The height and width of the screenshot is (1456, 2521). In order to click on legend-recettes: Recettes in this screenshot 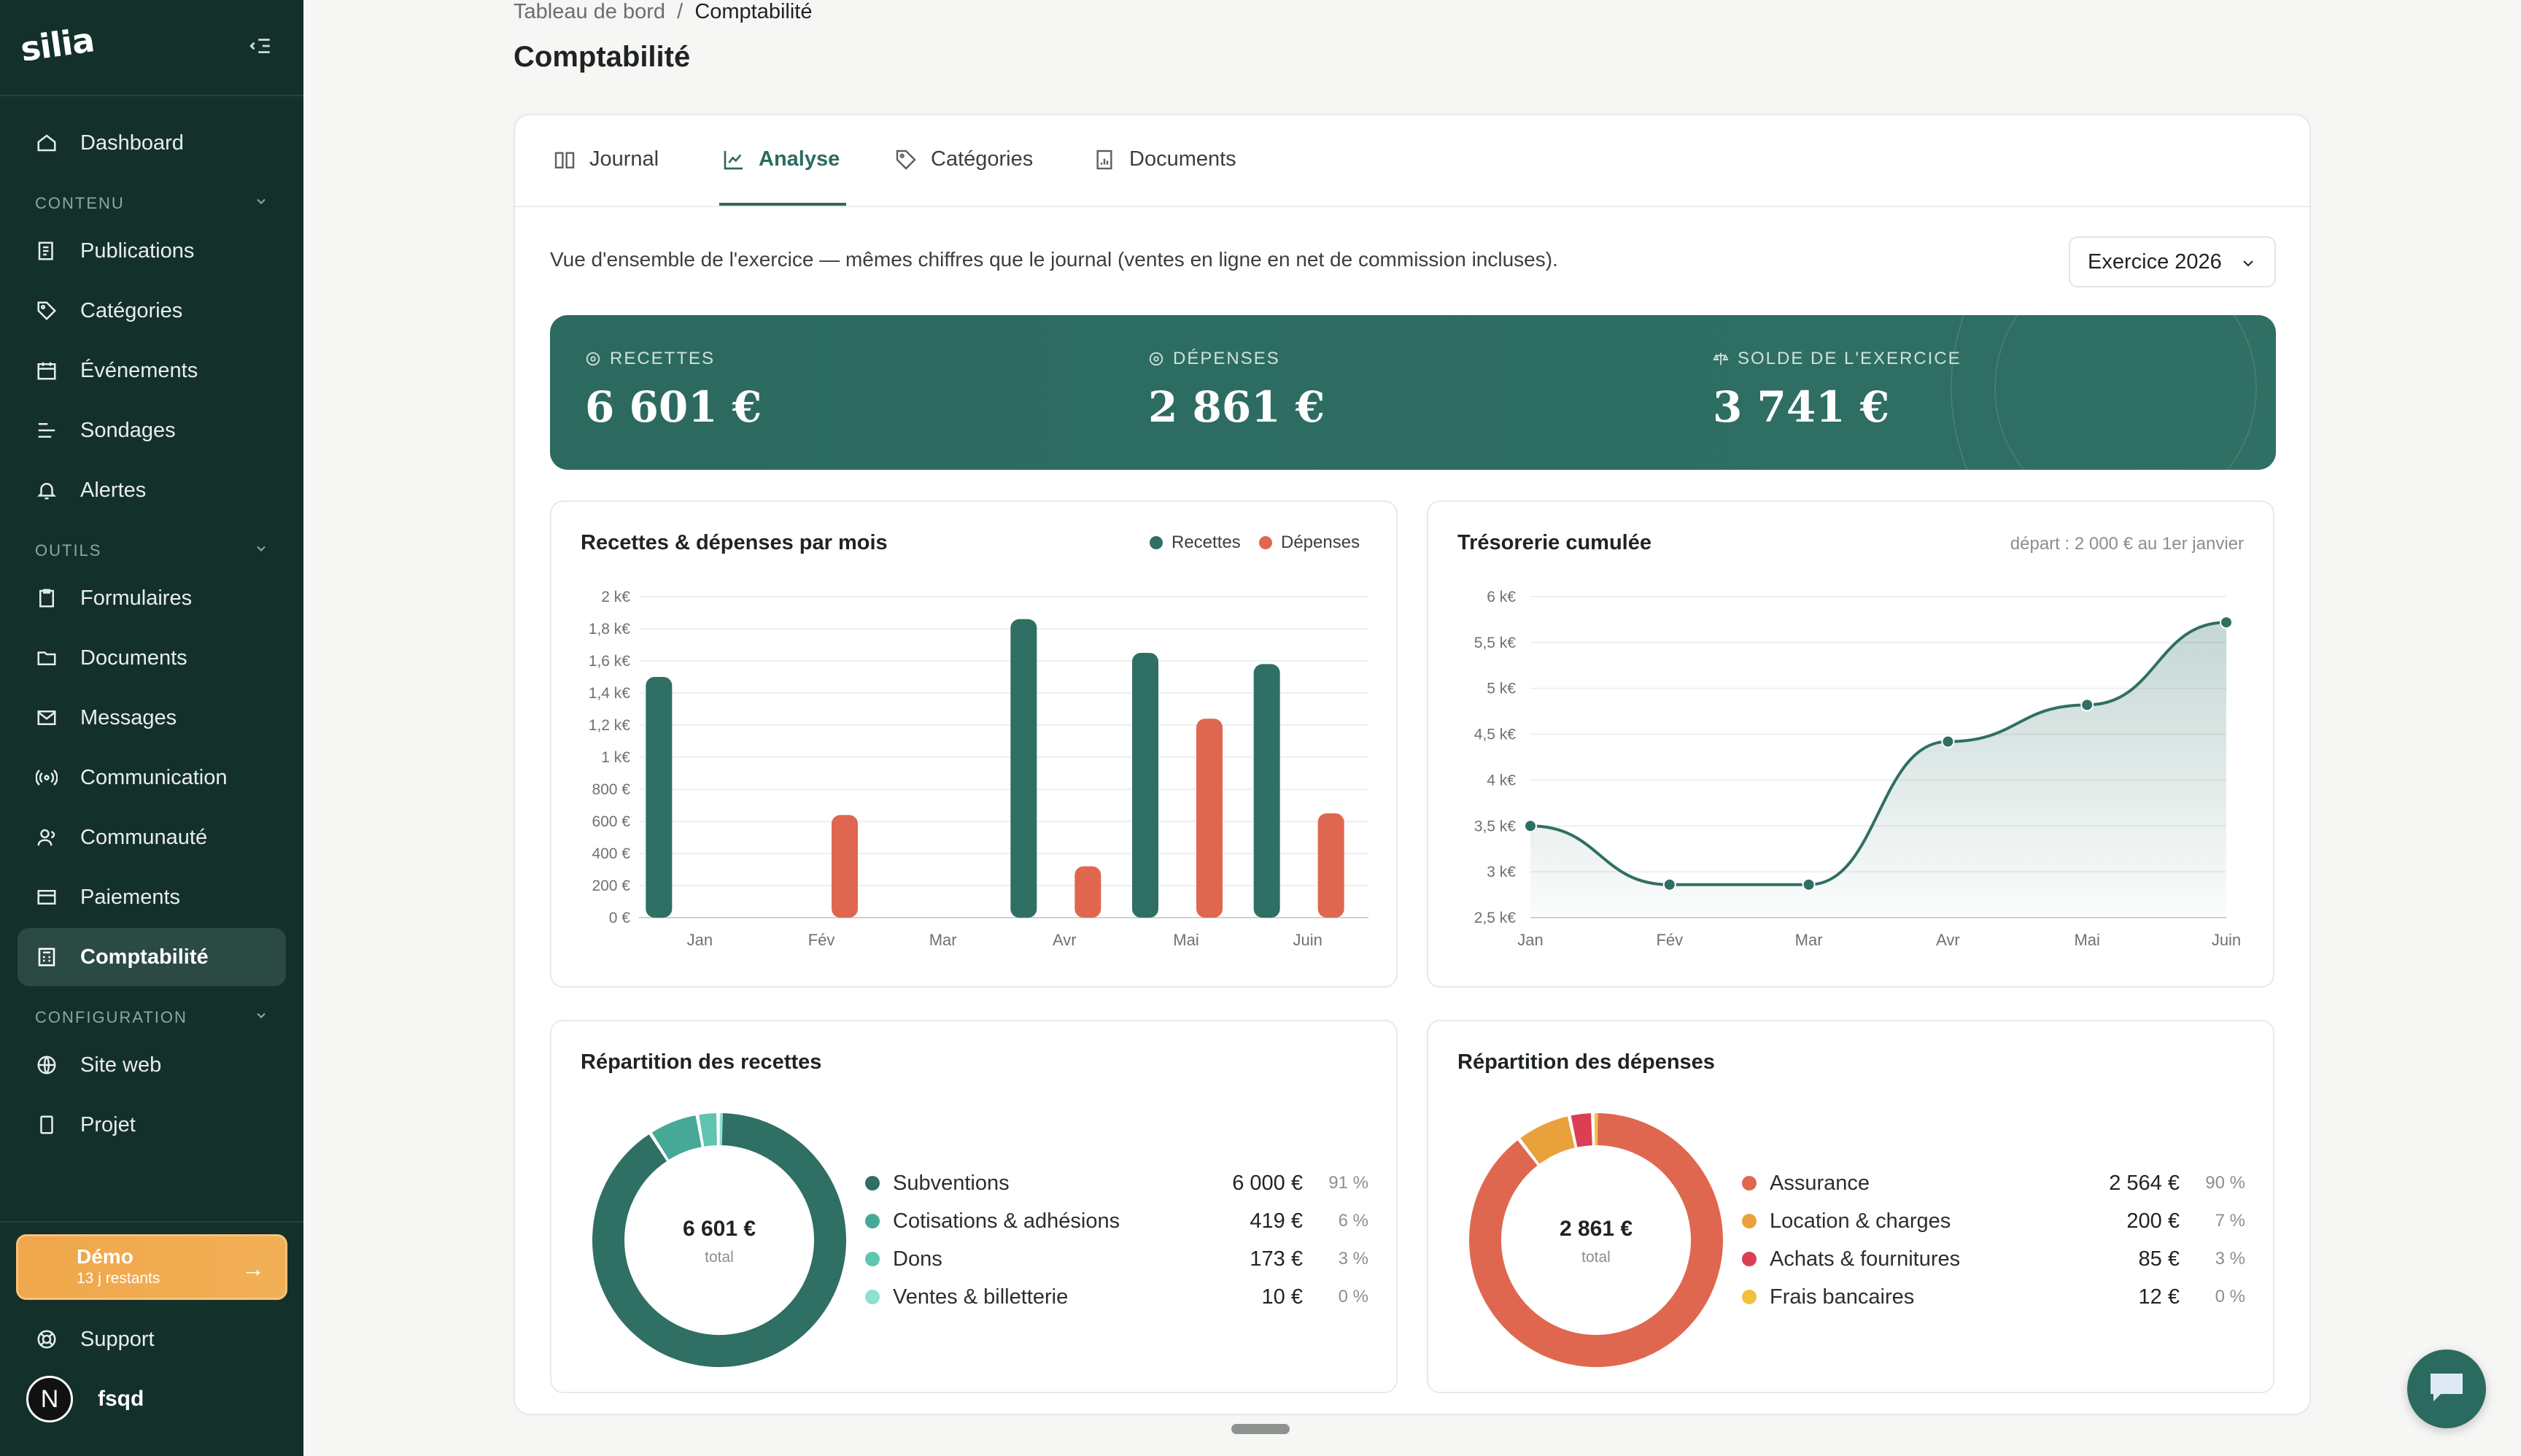, I will do `click(1195, 543)`.